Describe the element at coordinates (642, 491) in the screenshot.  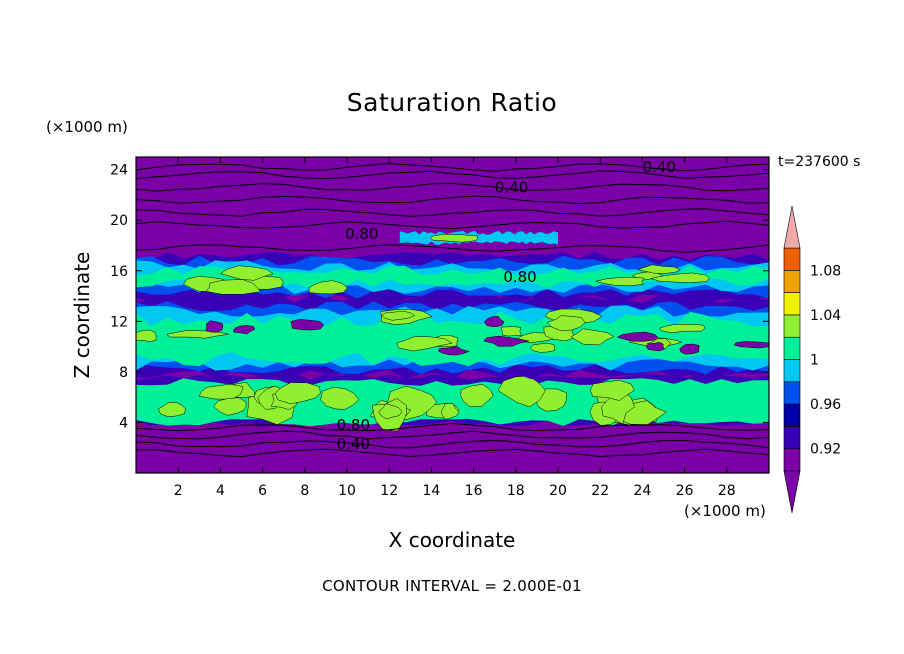
I see `x-tick-label: 24` at that location.